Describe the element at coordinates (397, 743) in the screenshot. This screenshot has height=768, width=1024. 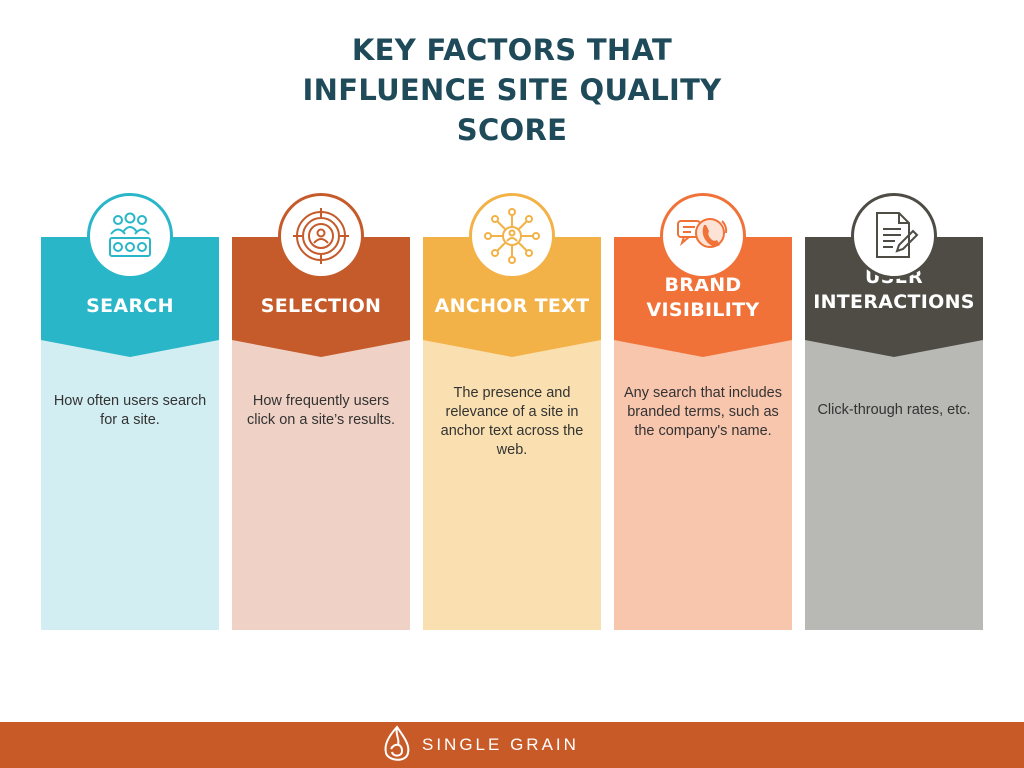
I see `grain-logo-icon` at that location.